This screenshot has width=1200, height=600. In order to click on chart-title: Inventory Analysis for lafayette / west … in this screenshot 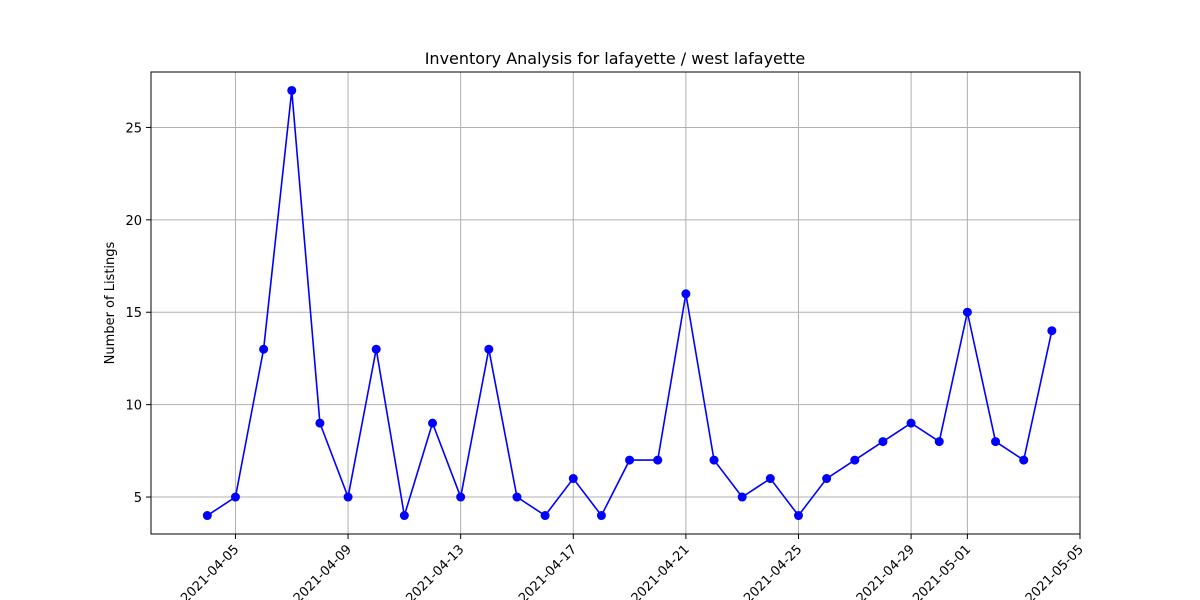, I will do `click(615, 58)`.